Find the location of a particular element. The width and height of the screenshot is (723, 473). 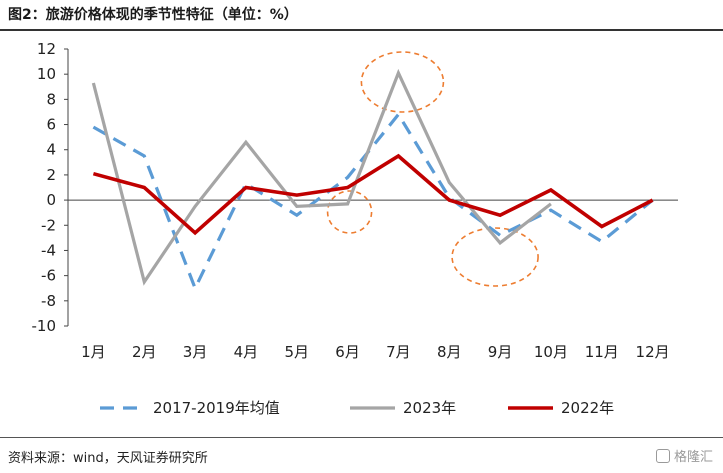

x-tick-label: 4月 is located at coordinates (246, 352).